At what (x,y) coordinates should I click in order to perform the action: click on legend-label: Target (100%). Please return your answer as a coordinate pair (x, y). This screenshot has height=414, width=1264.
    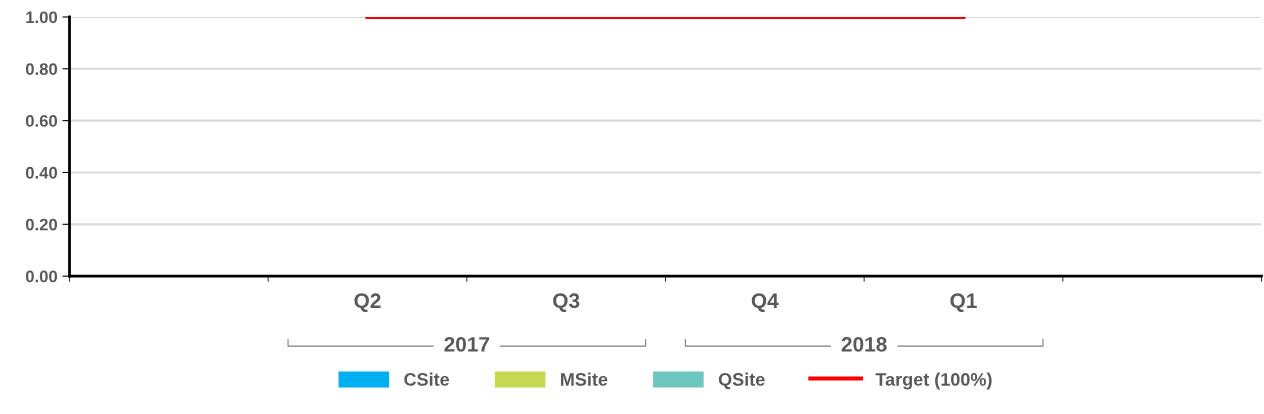
    Looking at the image, I should click on (933, 381).